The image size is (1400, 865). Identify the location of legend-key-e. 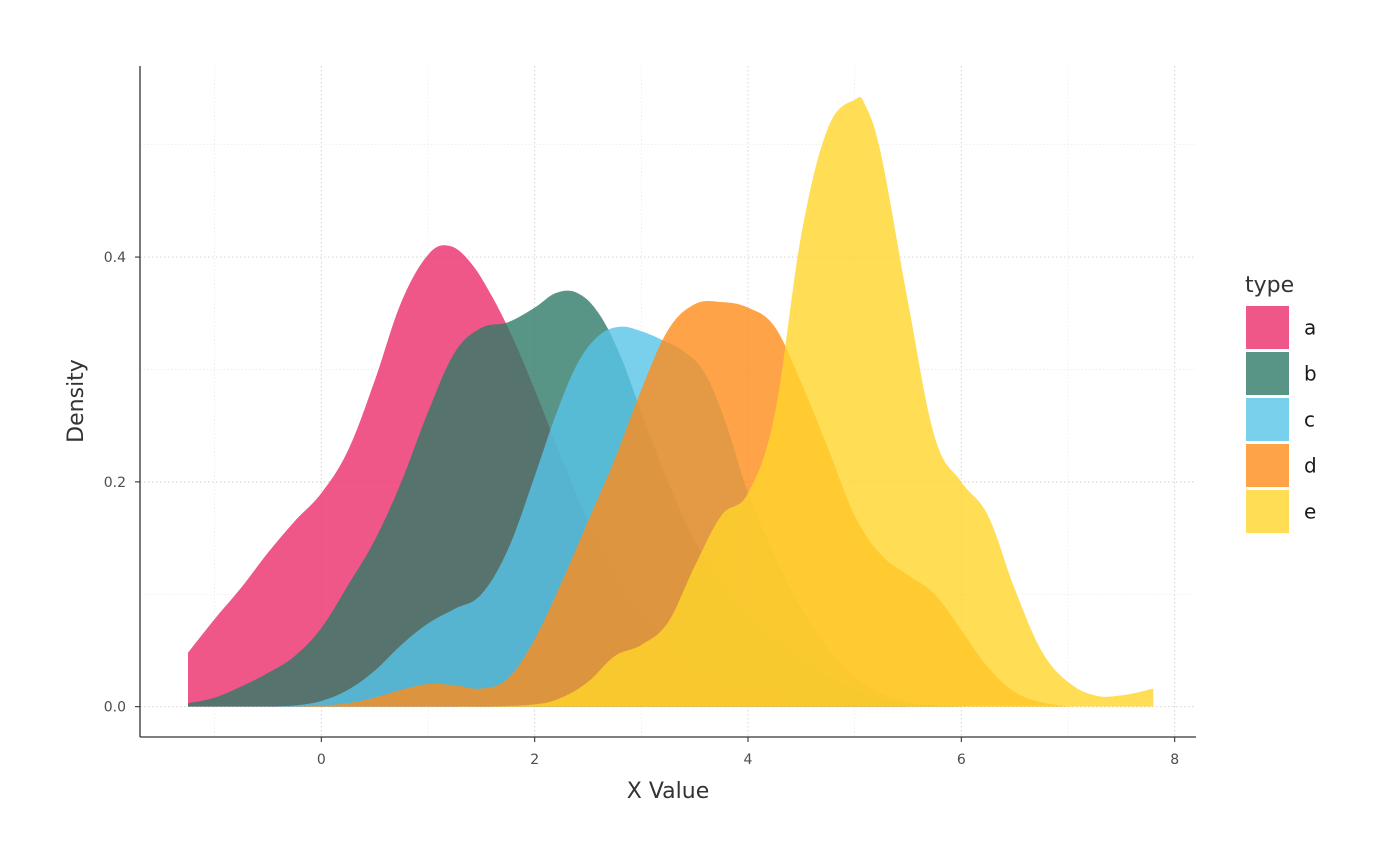
(1267, 511).